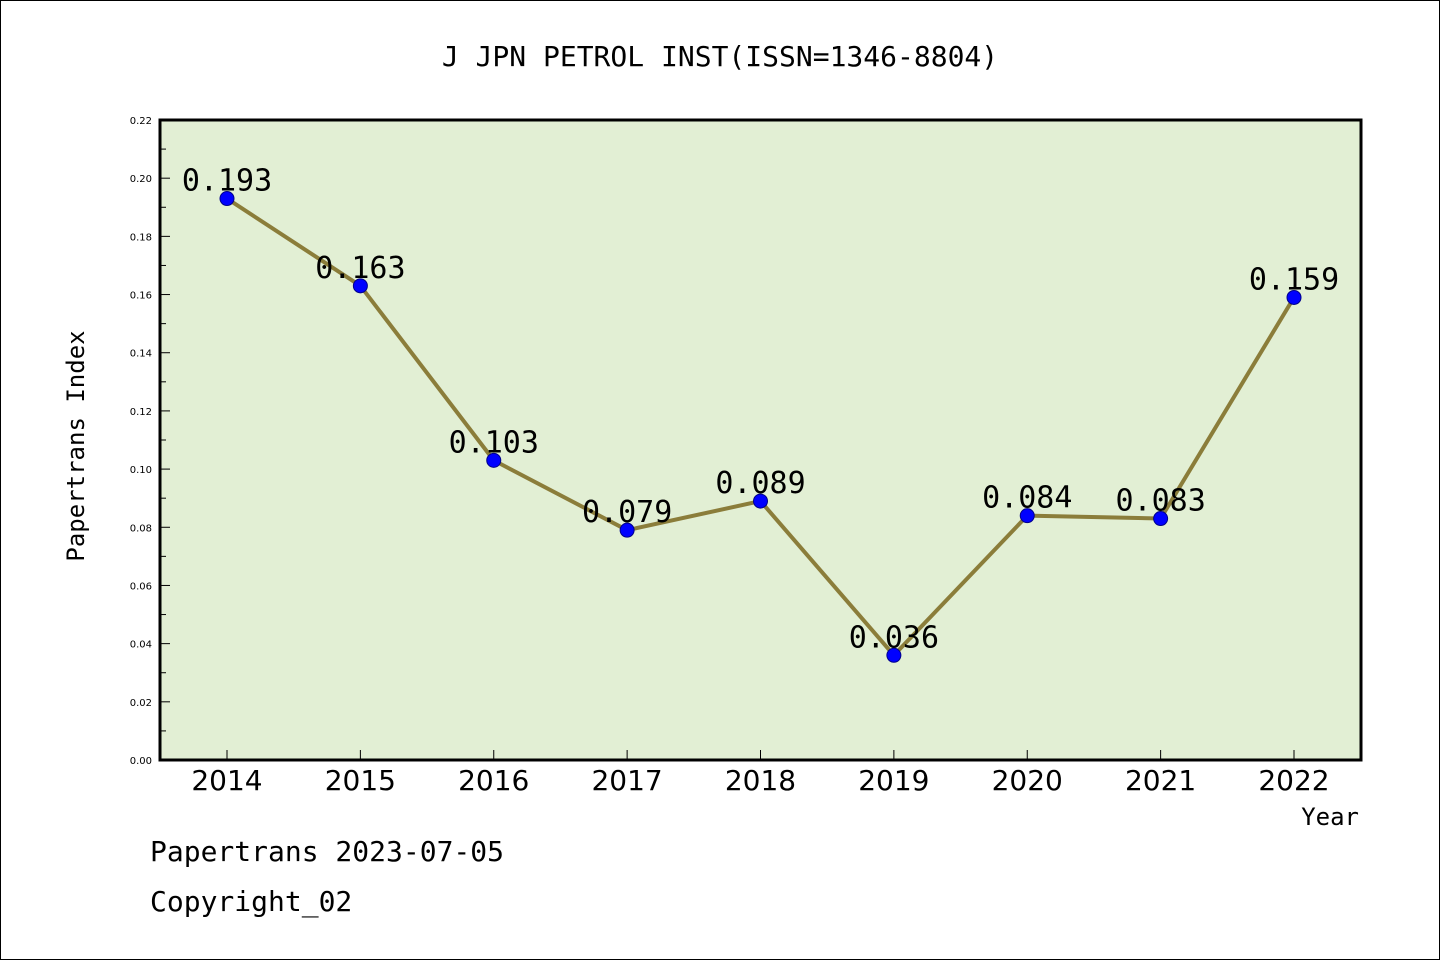  Describe the element at coordinates (327, 851) in the screenshot. I see `source-date-text: Papertrans 2023-07-05` at that location.